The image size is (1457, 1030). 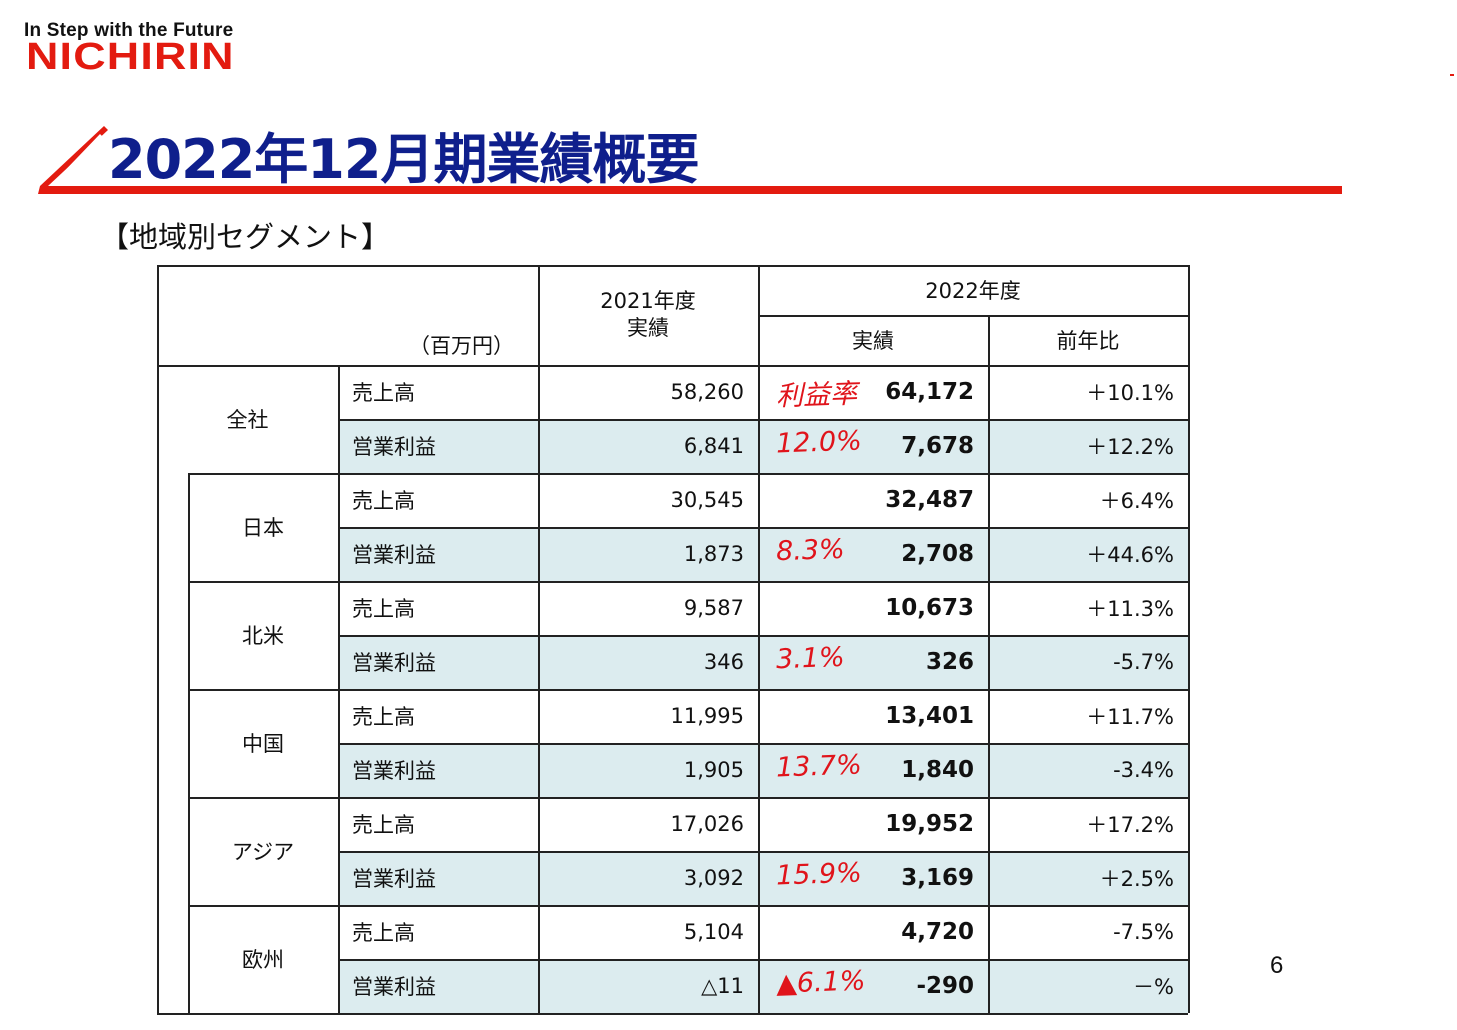 What do you see at coordinates (263, 528) in the screenshot?
I see `region-label: 日本` at bounding box center [263, 528].